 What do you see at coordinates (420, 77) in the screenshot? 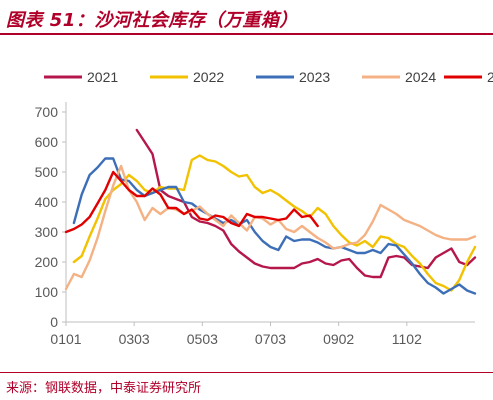
I see `legend-label-2024: 2024` at bounding box center [420, 77].